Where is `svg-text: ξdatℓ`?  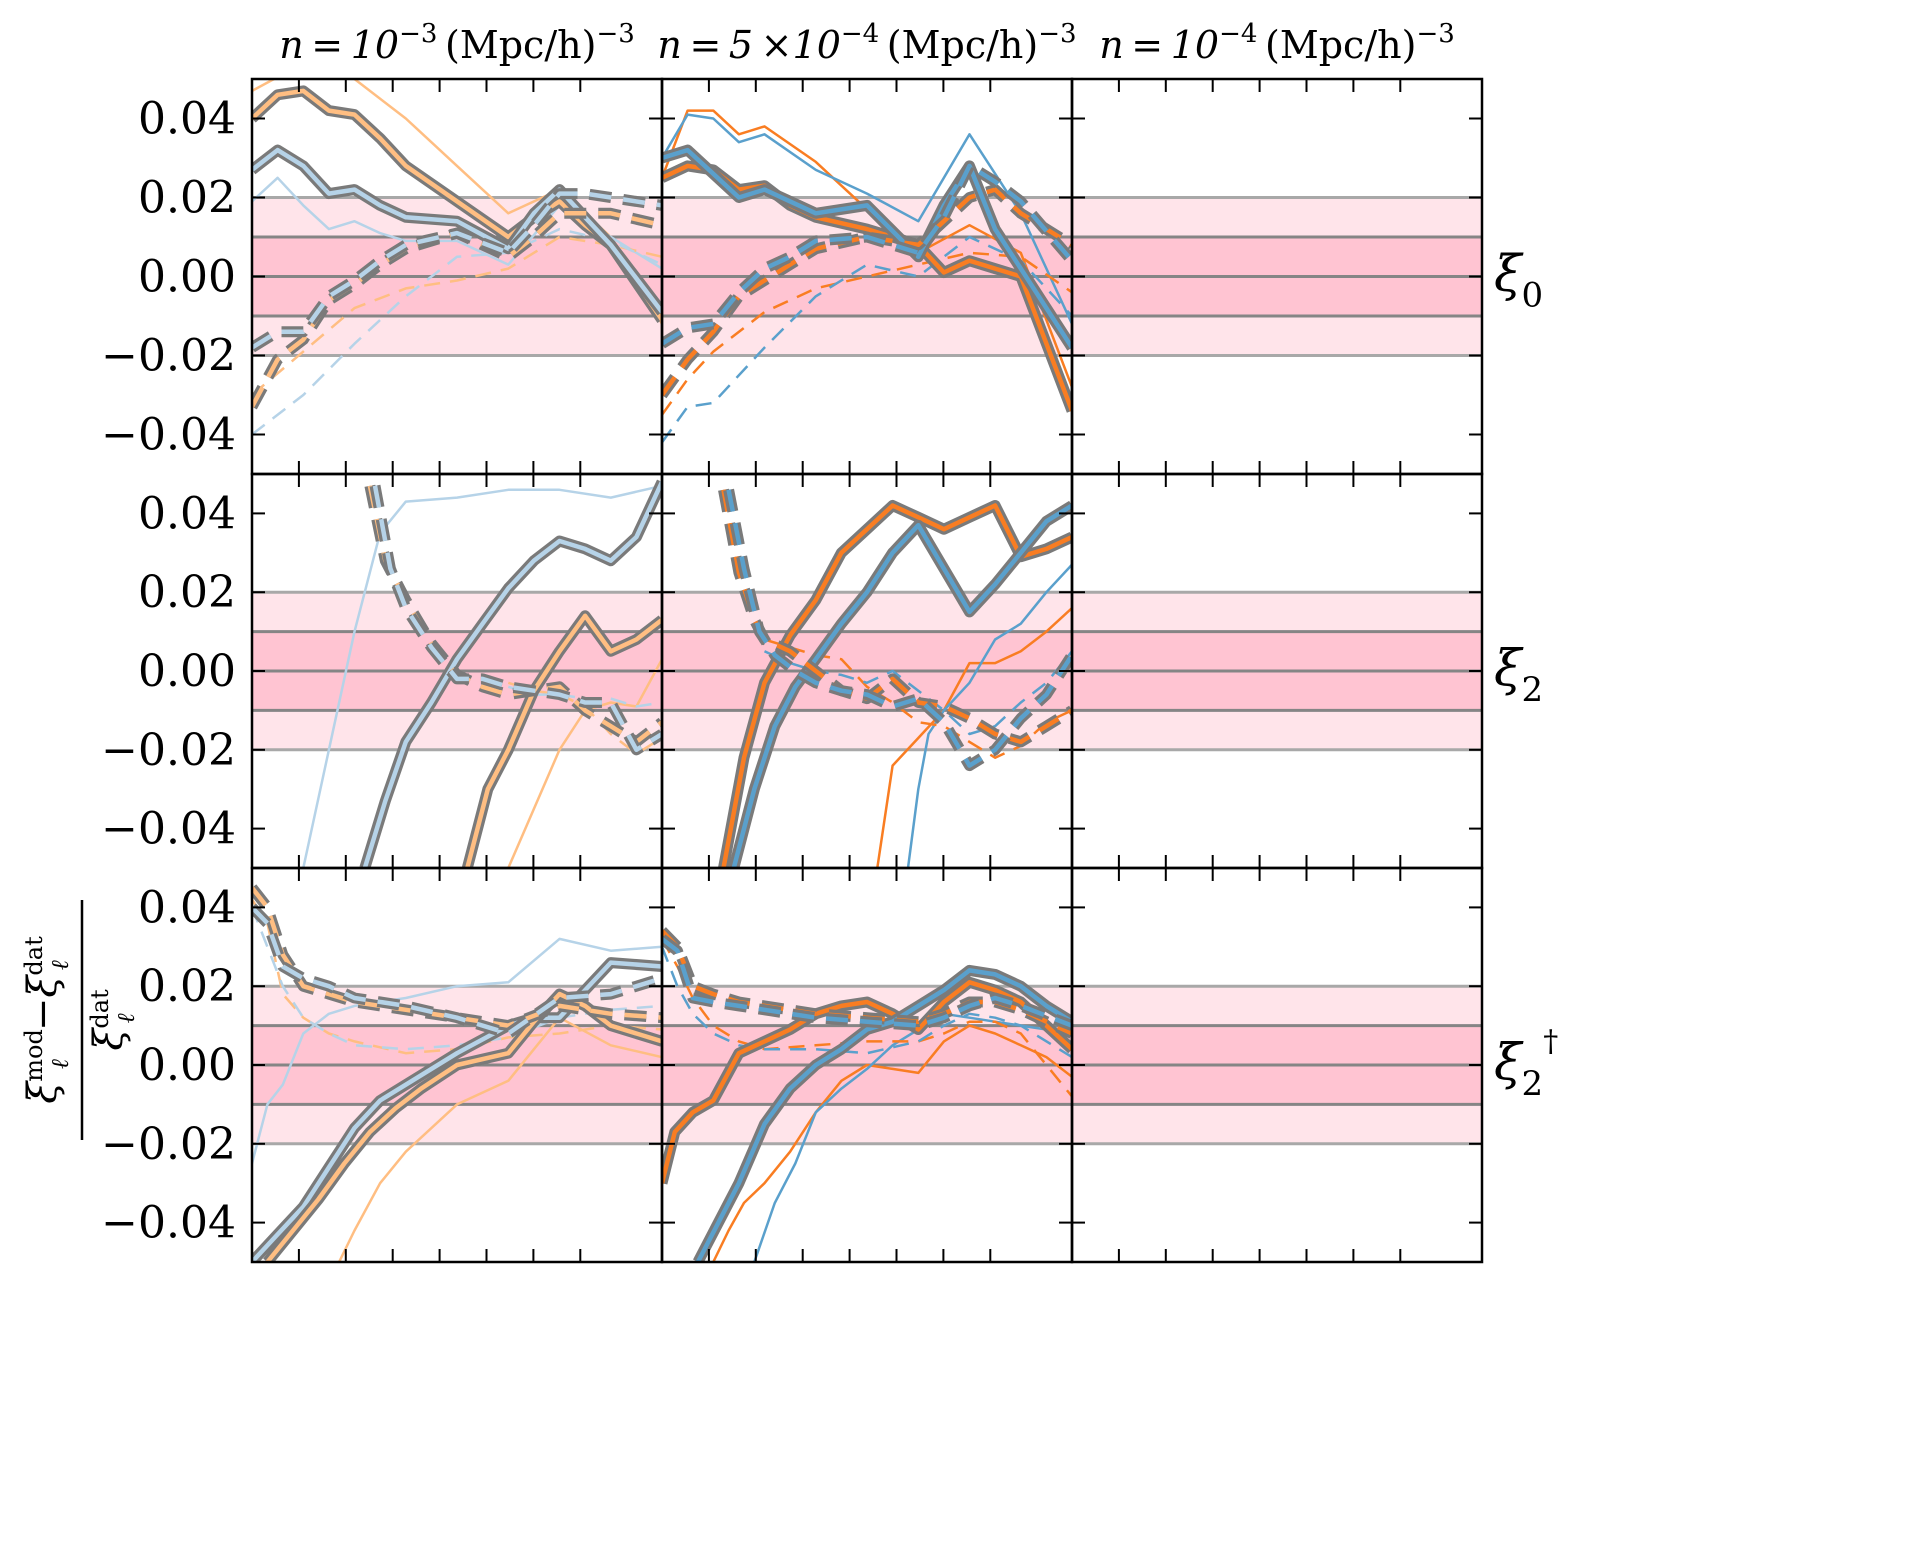 svg-text: ξdatℓ is located at coordinates (113, 1020).